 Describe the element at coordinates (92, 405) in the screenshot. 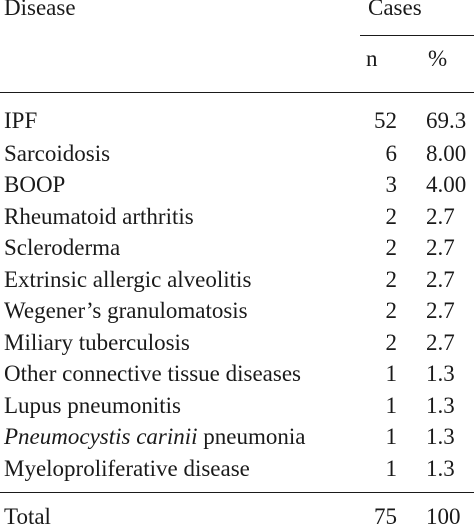

I see `row-disease: Lupus pneumonitis` at that location.